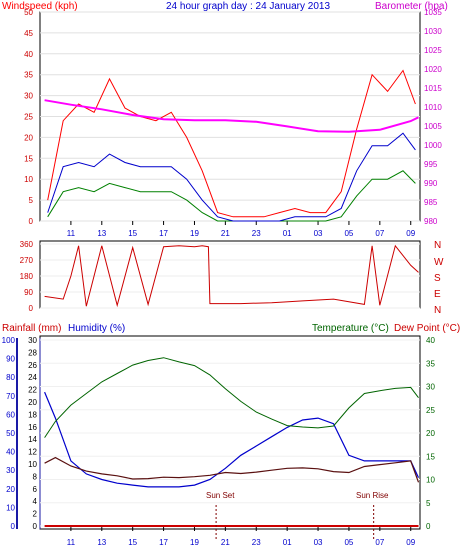 The width and height of the screenshot is (468, 555). What do you see at coordinates (437, 294) in the screenshot?
I see `compass-e: E` at bounding box center [437, 294].